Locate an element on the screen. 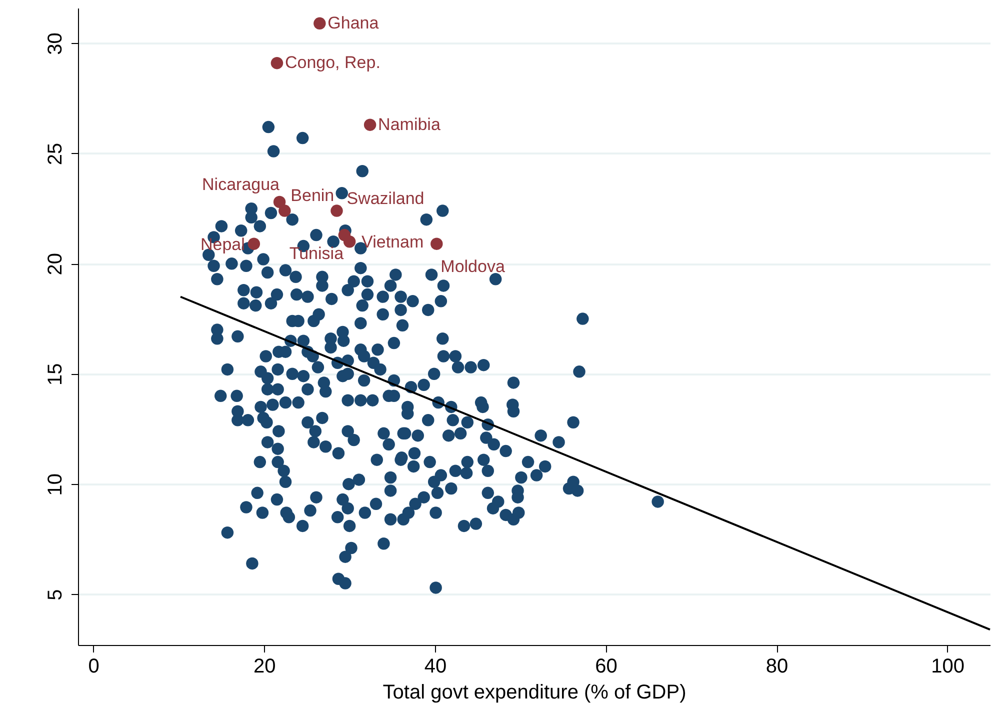  x-tick-label: 0 is located at coordinates (94, 667).